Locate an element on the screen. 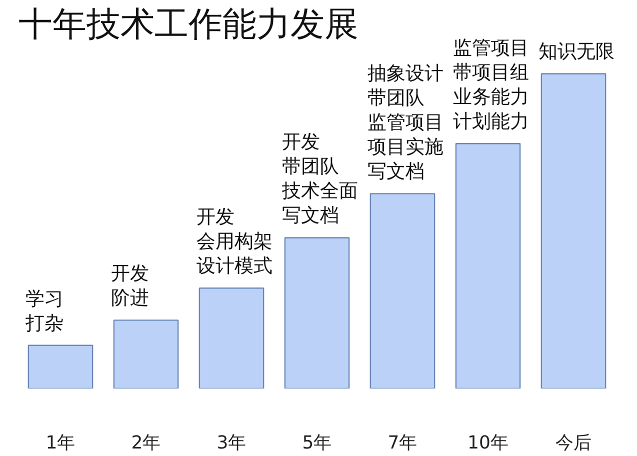  annotation: 知识无限 is located at coordinates (576, 51).